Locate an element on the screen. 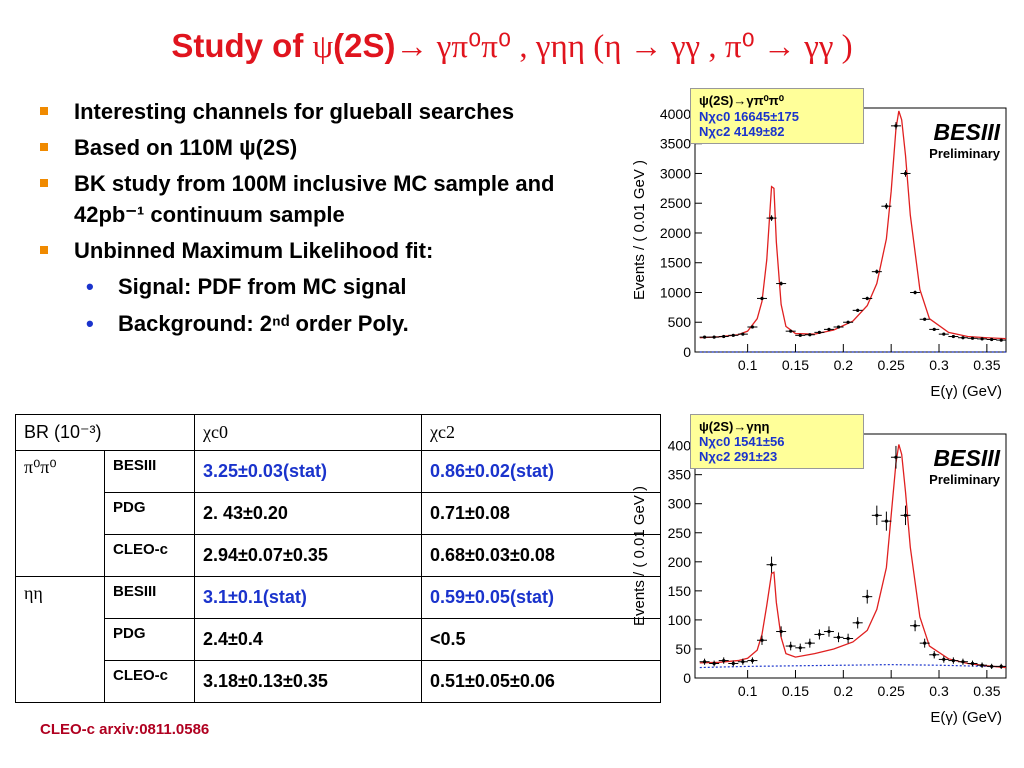  table-group-label: ηη is located at coordinates (60, 639).